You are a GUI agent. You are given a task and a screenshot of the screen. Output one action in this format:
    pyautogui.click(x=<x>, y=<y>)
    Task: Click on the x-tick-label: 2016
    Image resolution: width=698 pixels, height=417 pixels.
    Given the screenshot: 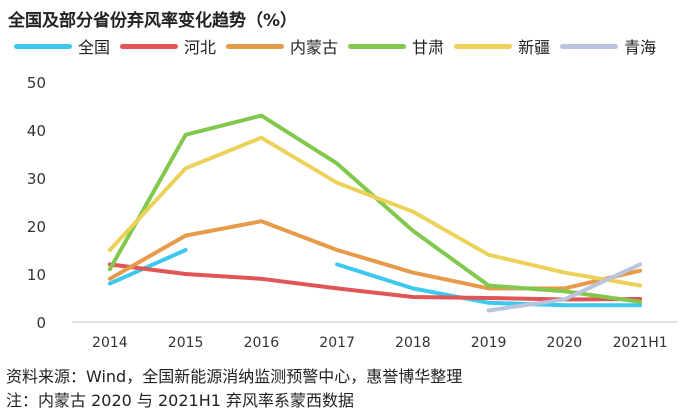 What is the action you would take?
    pyautogui.click(x=262, y=343)
    